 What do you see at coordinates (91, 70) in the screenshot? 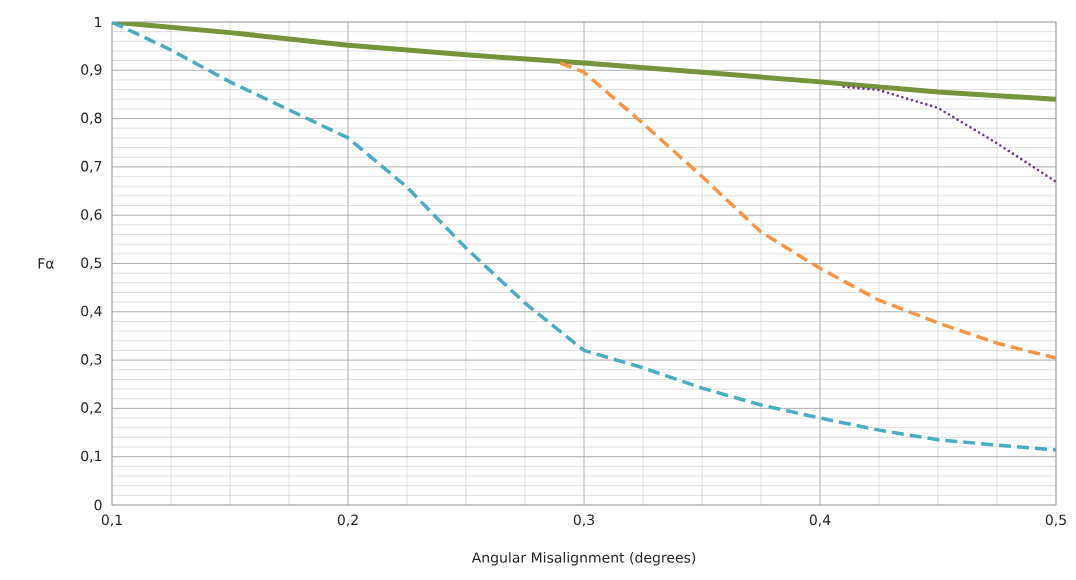
I see `y-tick-label: 0,9` at bounding box center [91, 70].